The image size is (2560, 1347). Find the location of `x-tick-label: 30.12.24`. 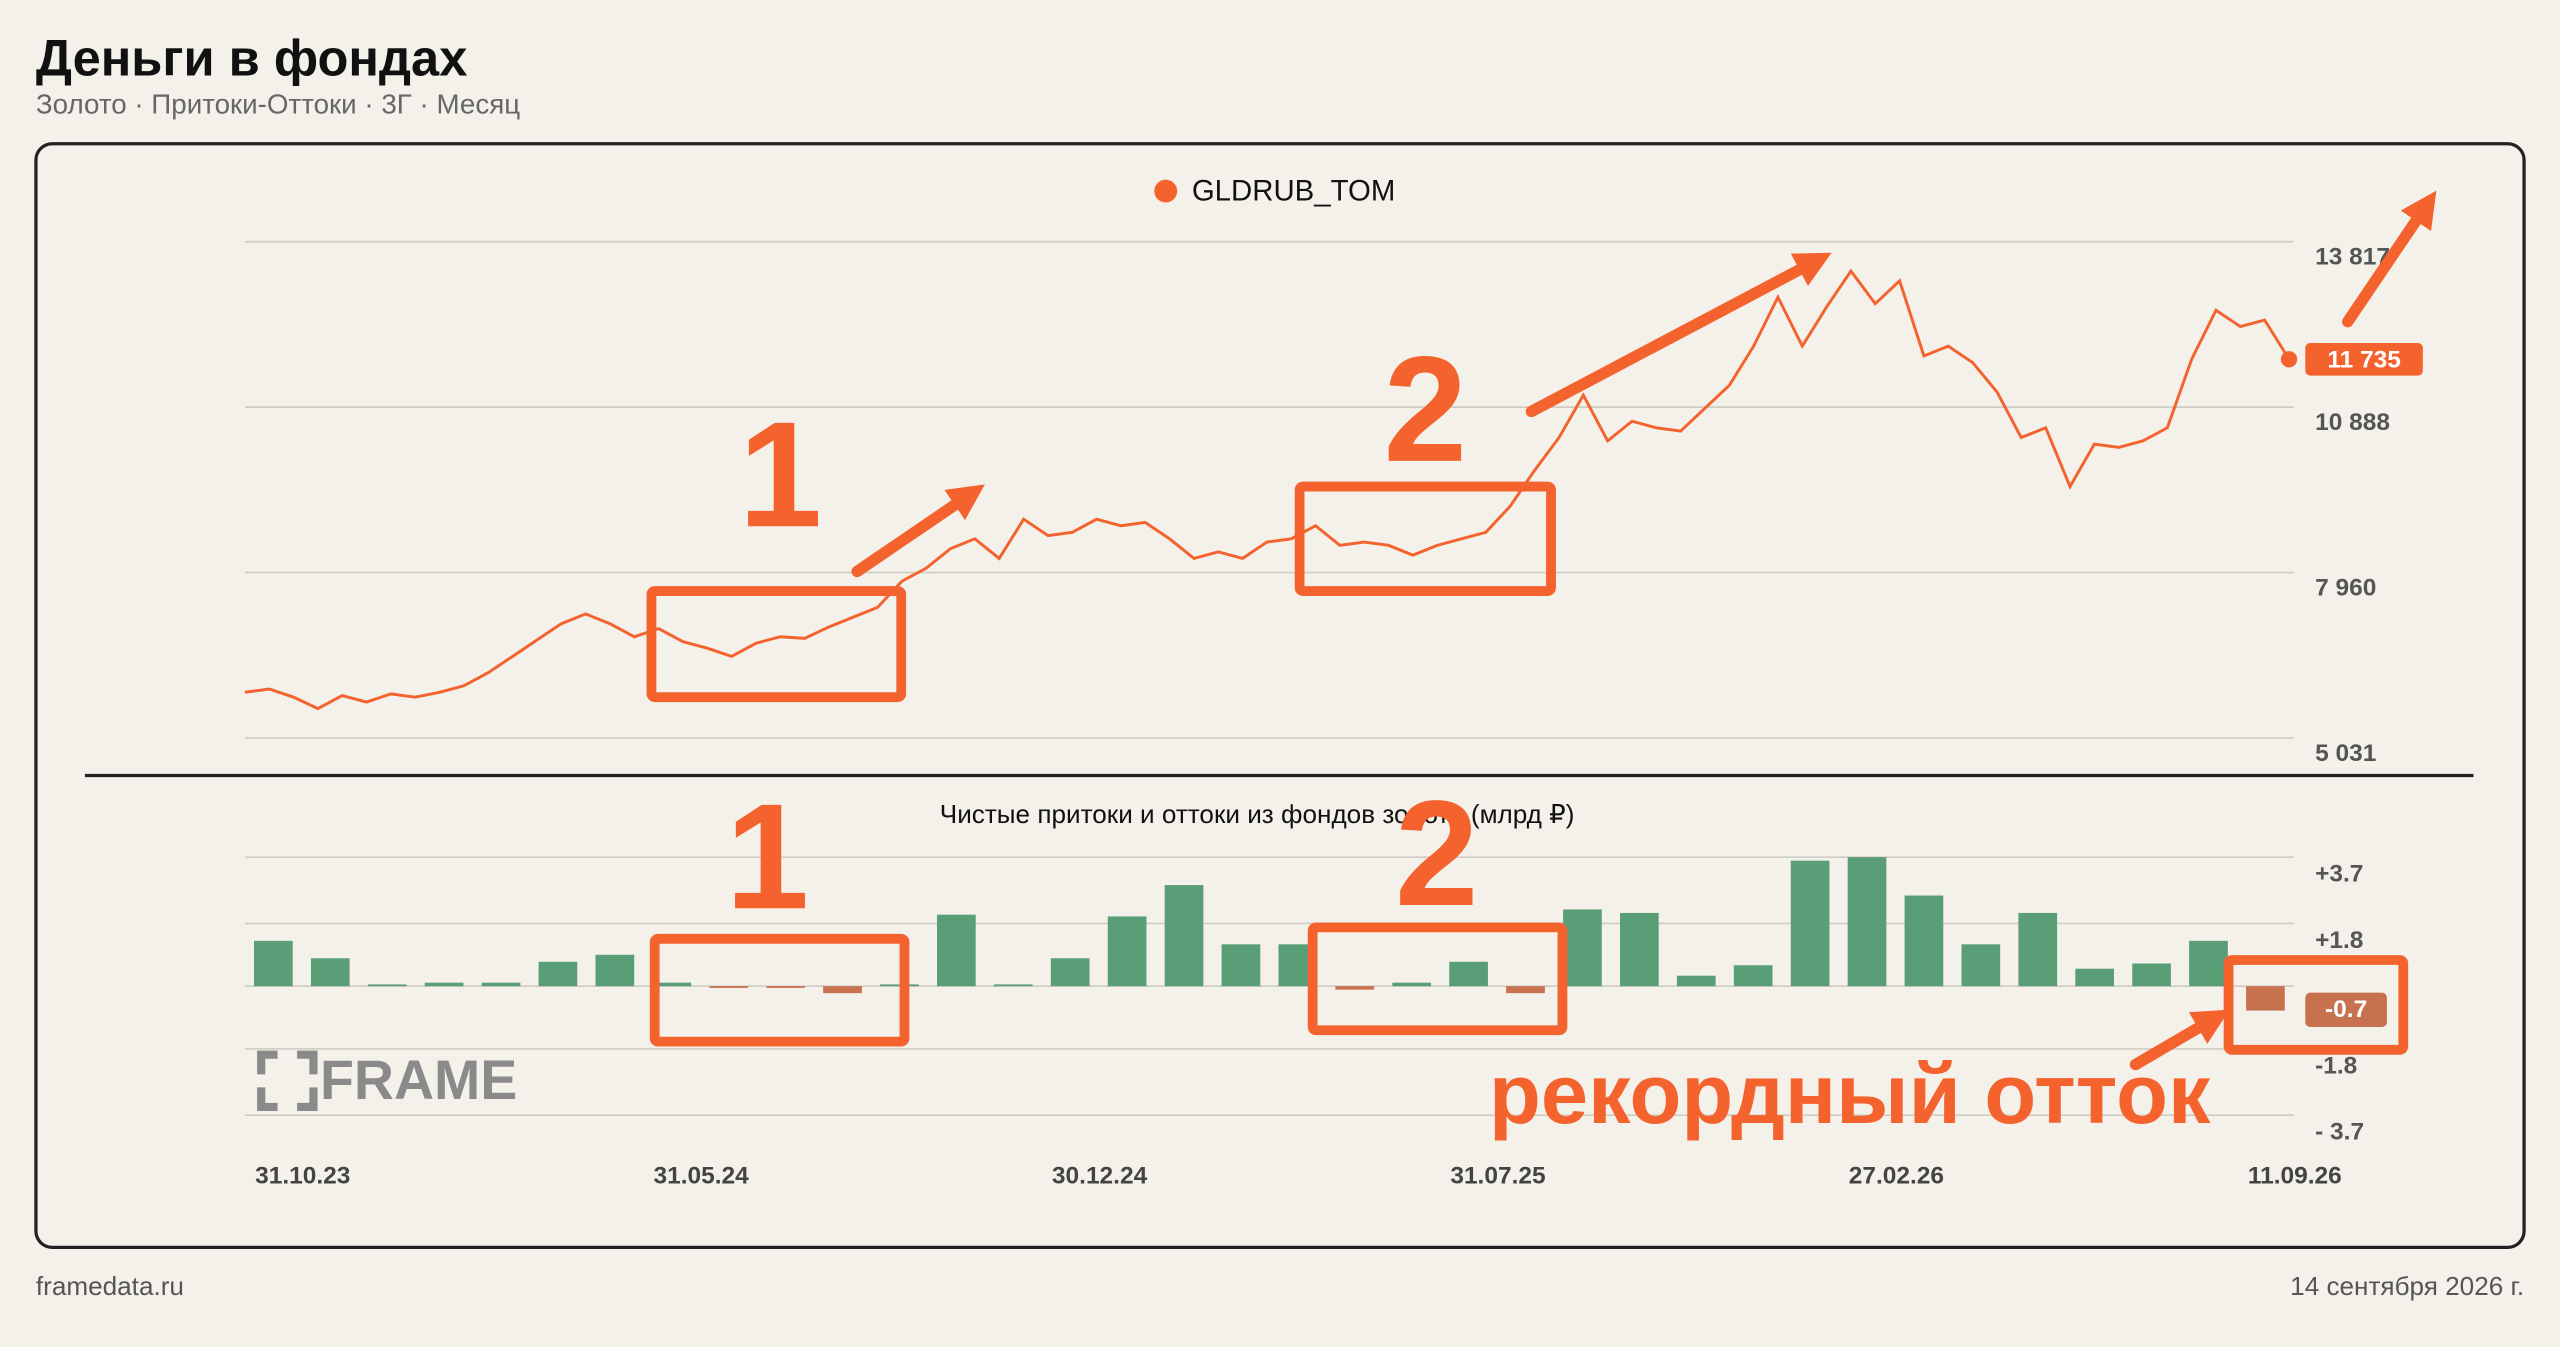

x-tick-label: 30.12.24 is located at coordinates (1100, 1176).